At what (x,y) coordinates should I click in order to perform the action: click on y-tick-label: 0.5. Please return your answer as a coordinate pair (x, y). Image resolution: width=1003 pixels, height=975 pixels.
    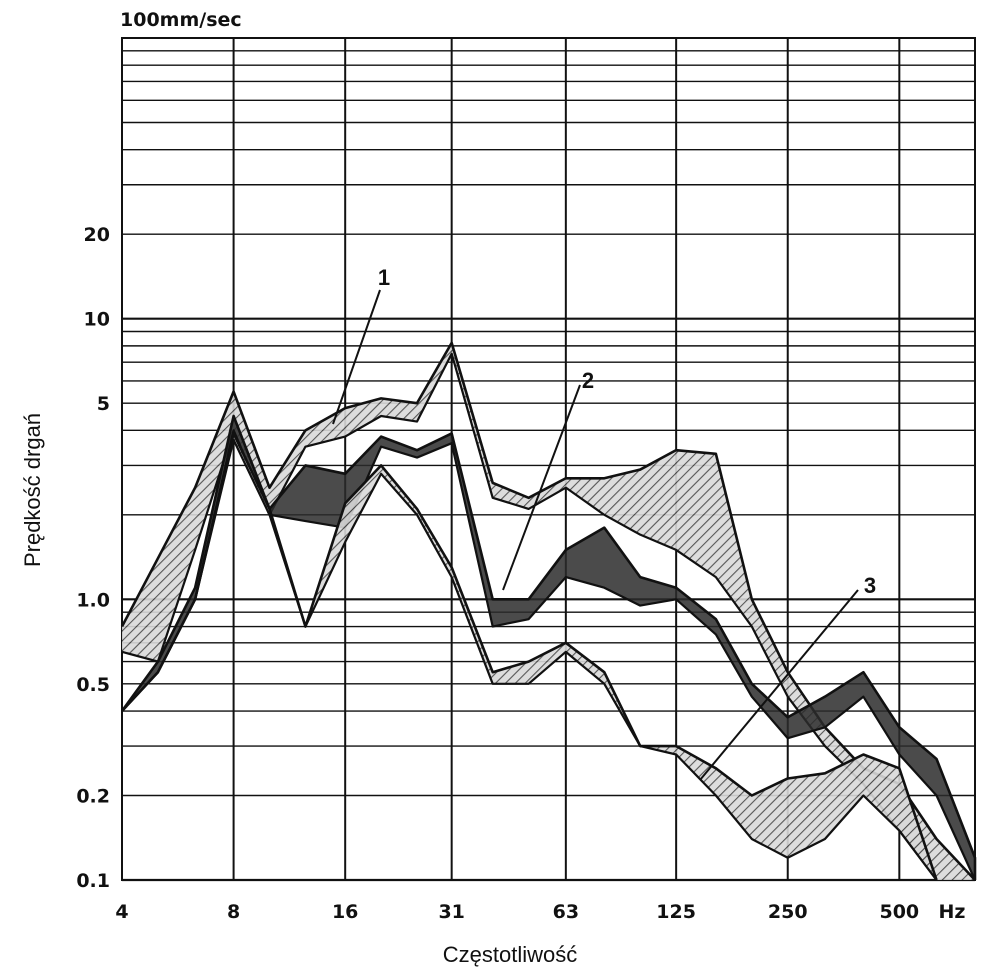
    Looking at the image, I should click on (93, 685).